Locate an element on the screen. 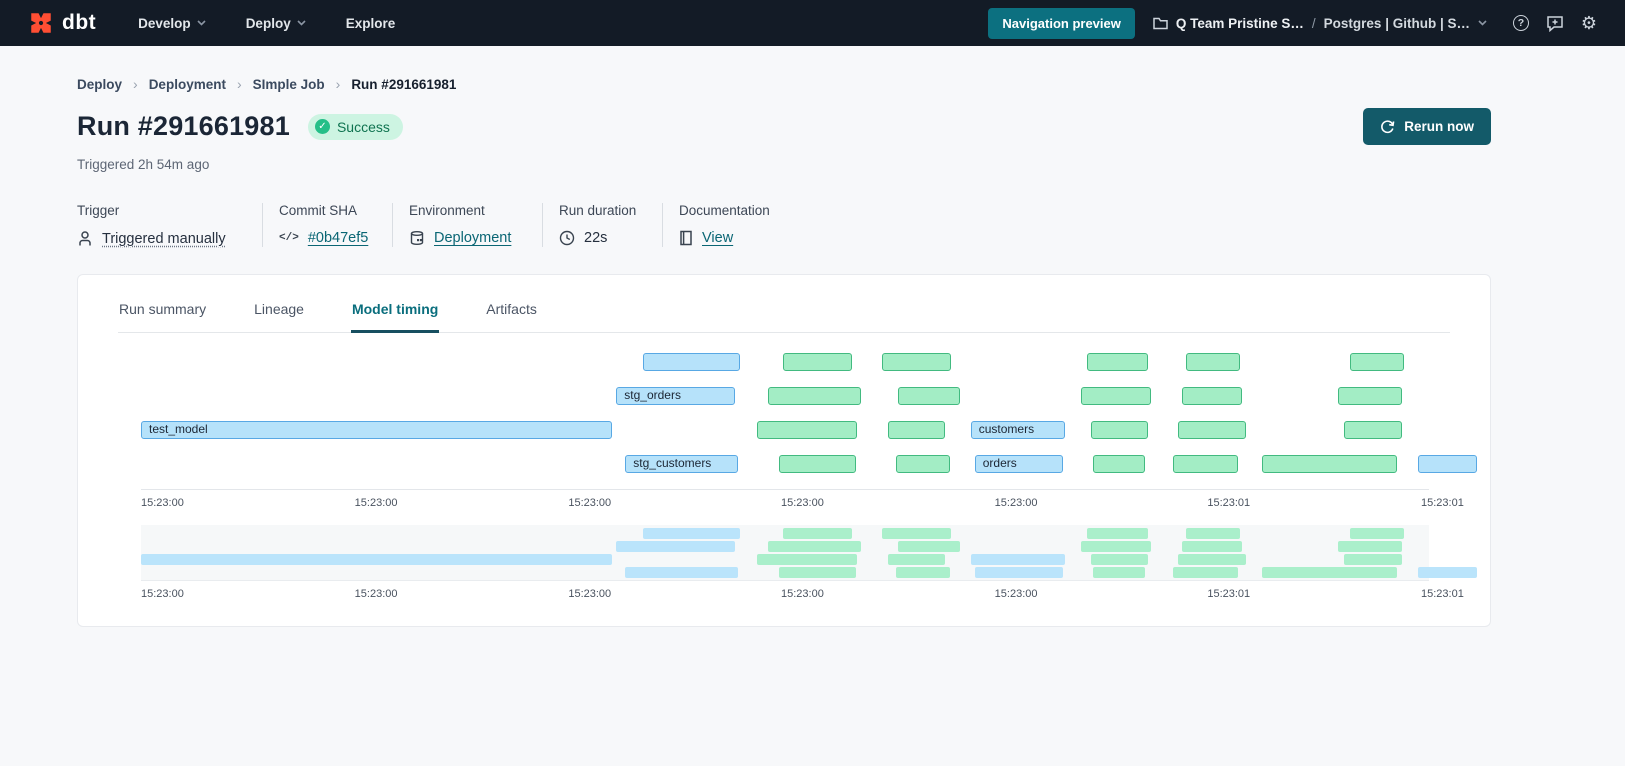  navigation-preview-button: Navigation preview is located at coordinates (1061, 23).